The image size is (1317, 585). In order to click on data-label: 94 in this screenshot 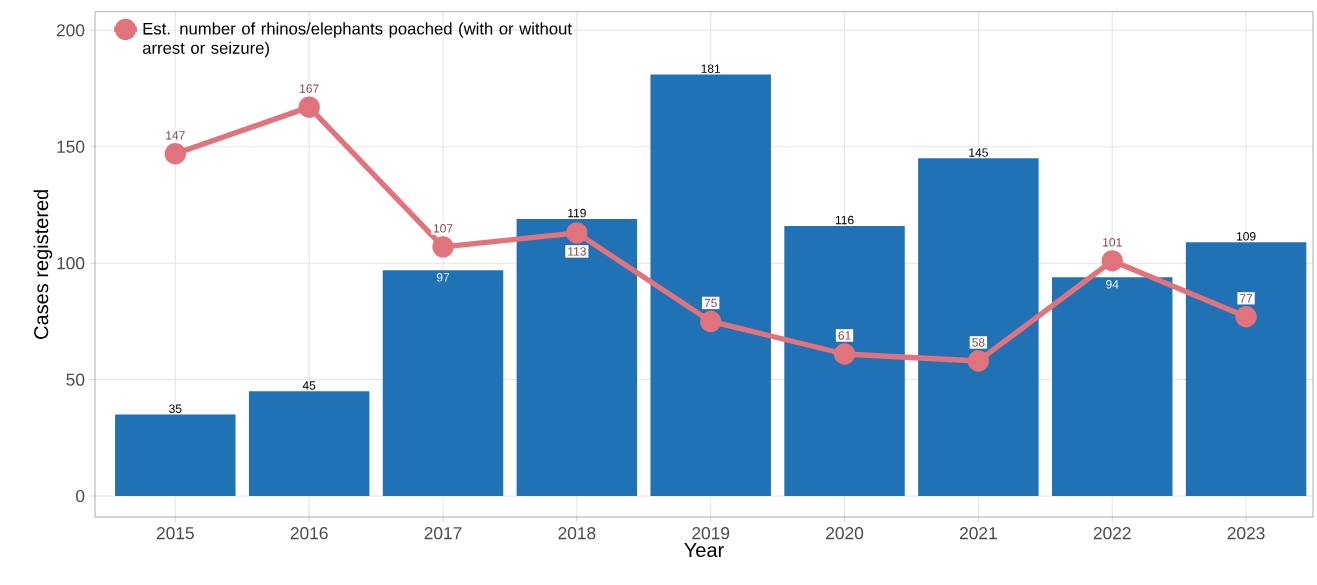, I will do `click(1112, 284)`.